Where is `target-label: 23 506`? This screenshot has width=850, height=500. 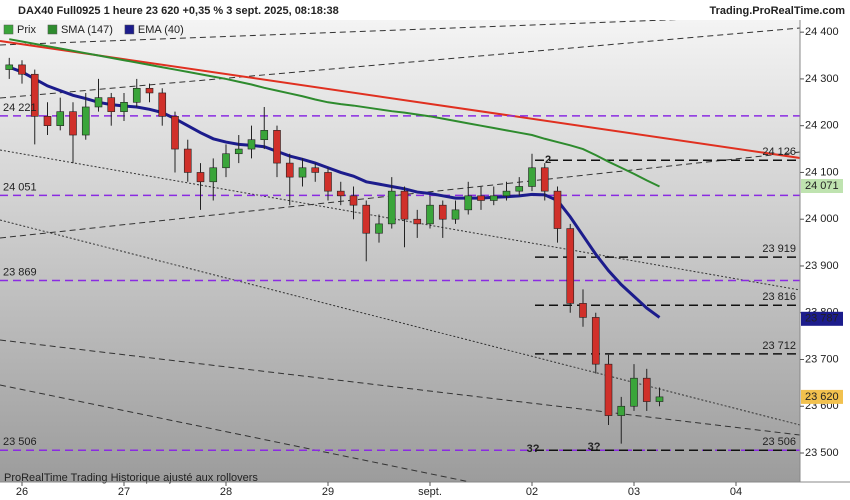
target-label: 23 506 is located at coordinates (779, 442).